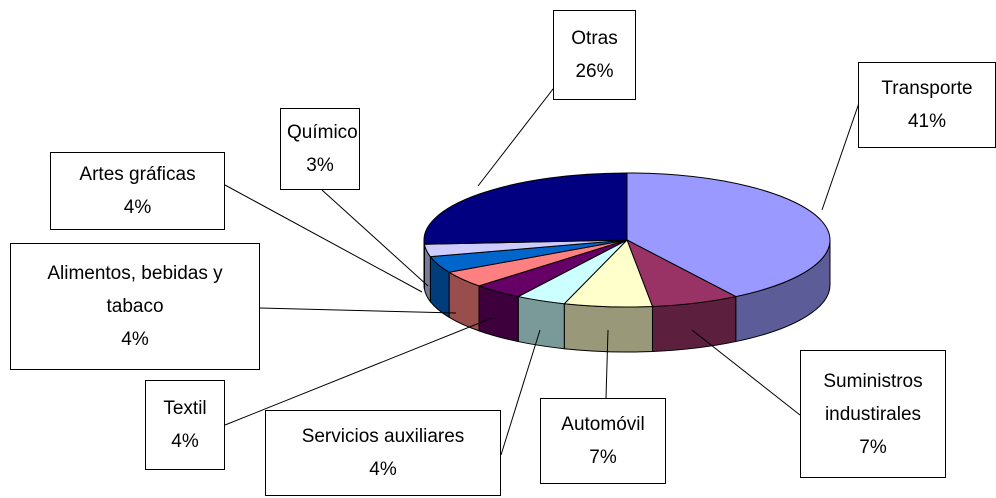 The width and height of the screenshot is (996, 498). Describe the element at coordinates (927, 105) in the screenshot. I see `data-label: Transporte 41%` at that location.